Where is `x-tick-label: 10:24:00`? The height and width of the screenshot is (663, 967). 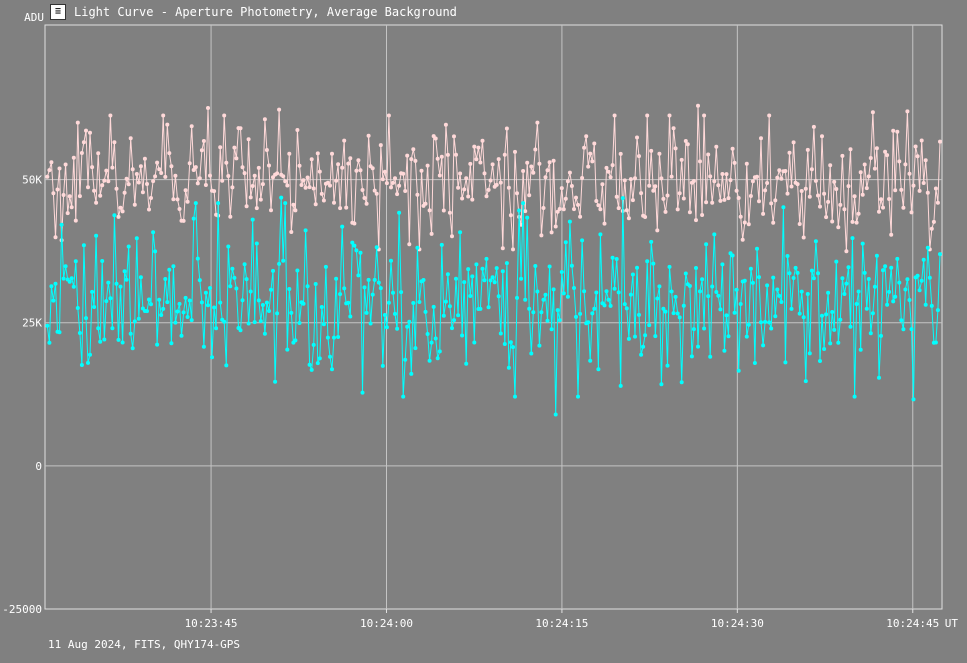
x-tick-label: 10:24:00 is located at coordinates (386, 623).